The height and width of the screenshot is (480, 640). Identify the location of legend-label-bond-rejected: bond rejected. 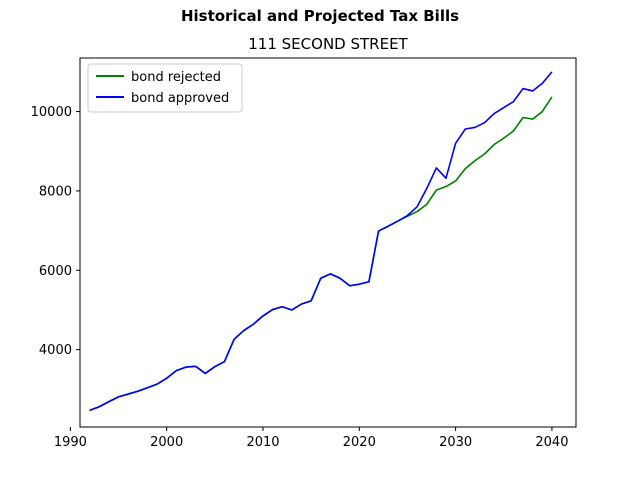
(176, 77).